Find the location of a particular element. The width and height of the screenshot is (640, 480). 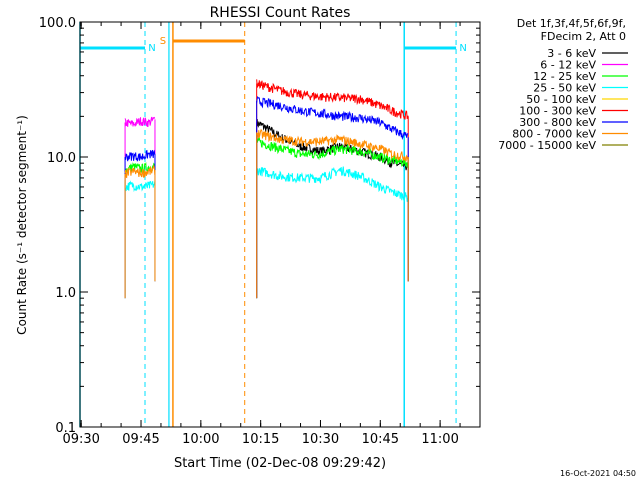

legend-entry-label: 7000 - 15000 keV is located at coordinates (547, 145).